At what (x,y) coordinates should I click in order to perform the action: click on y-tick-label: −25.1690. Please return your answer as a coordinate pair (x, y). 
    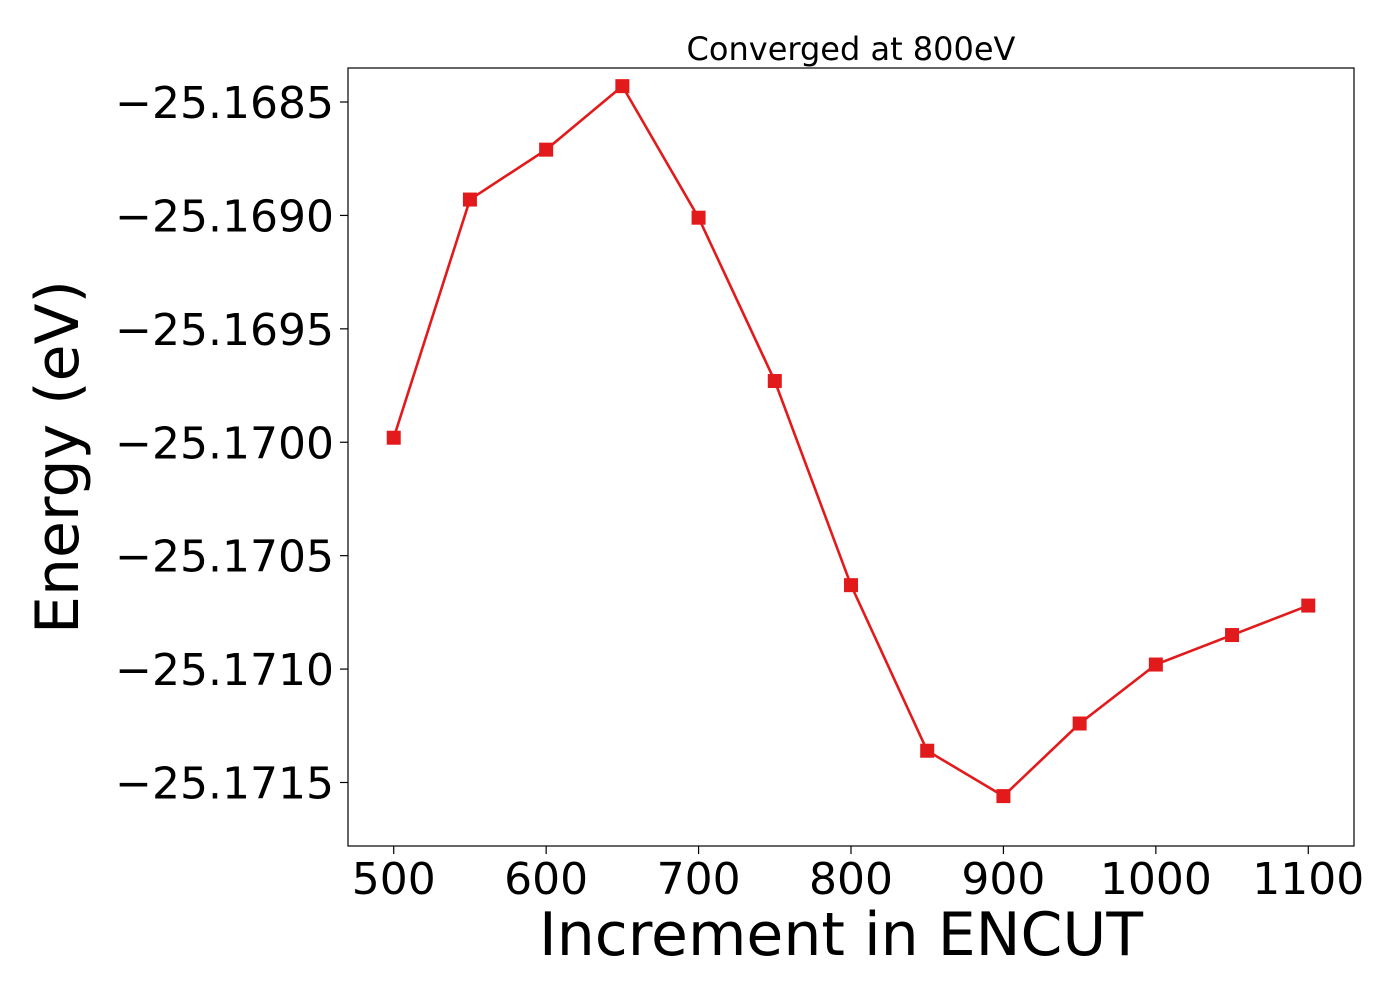
    Looking at the image, I should click on (224, 216).